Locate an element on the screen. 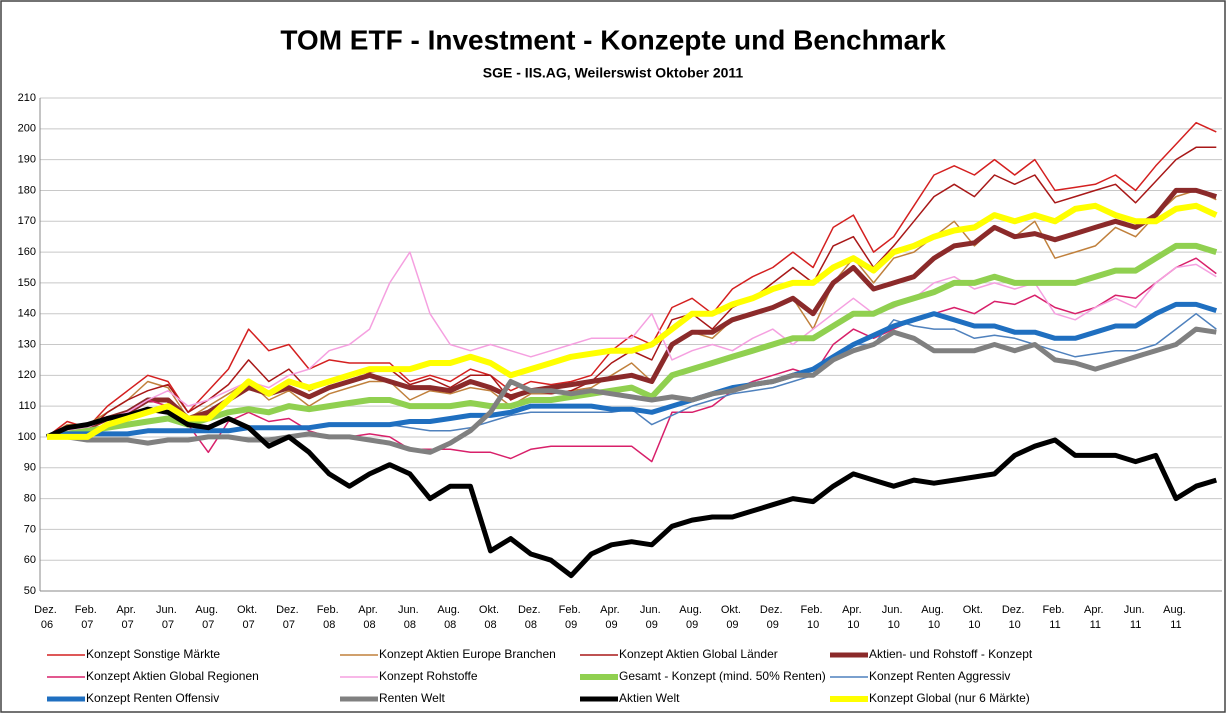 The height and width of the screenshot is (713, 1226). legend-label: Konzept Rohstoffe is located at coordinates (428, 676).